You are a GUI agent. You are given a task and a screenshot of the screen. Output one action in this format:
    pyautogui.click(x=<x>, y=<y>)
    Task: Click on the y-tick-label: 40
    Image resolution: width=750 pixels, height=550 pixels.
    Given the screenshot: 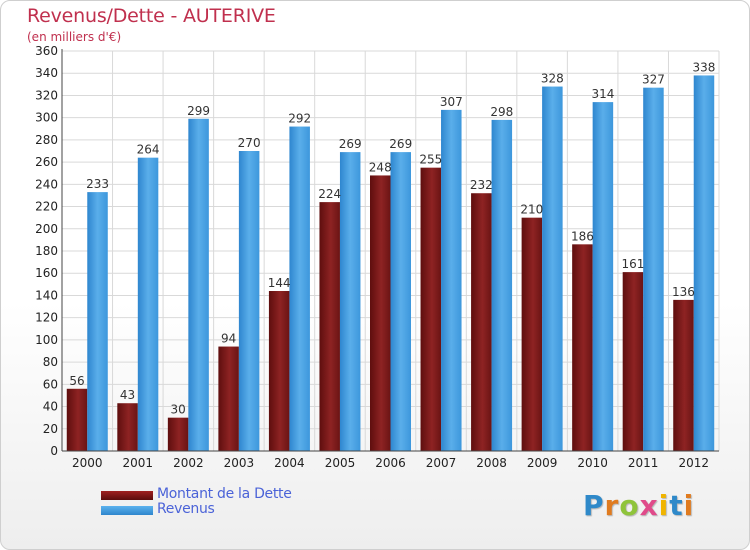 What is the action you would take?
    pyautogui.click(x=50, y=407)
    